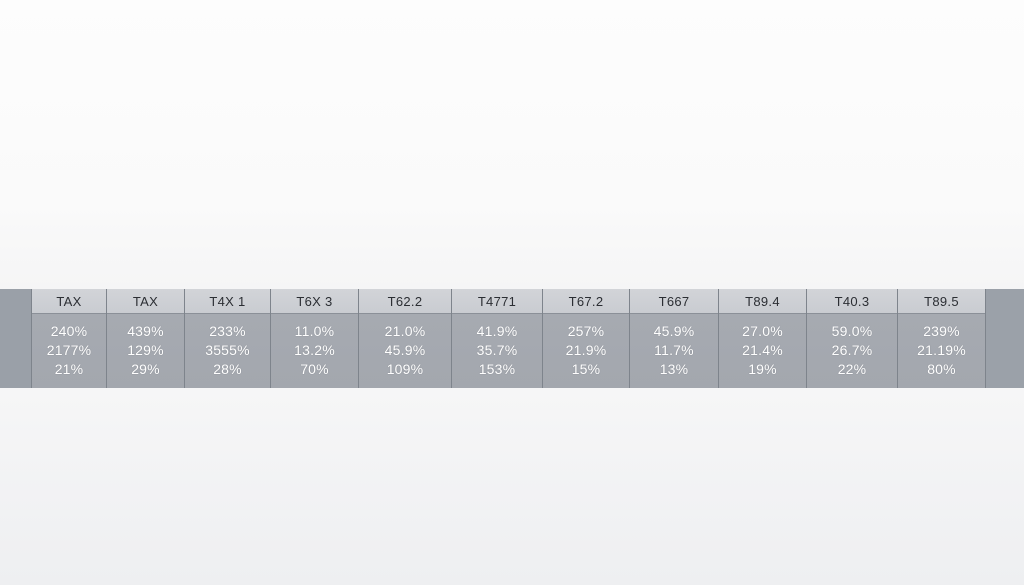 The width and height of the screenshot is (1024, 585). What do you see at coordinates (941, 331) in the screenshot?
I see `table-cell: 239%` at bounding box center [941, 331].